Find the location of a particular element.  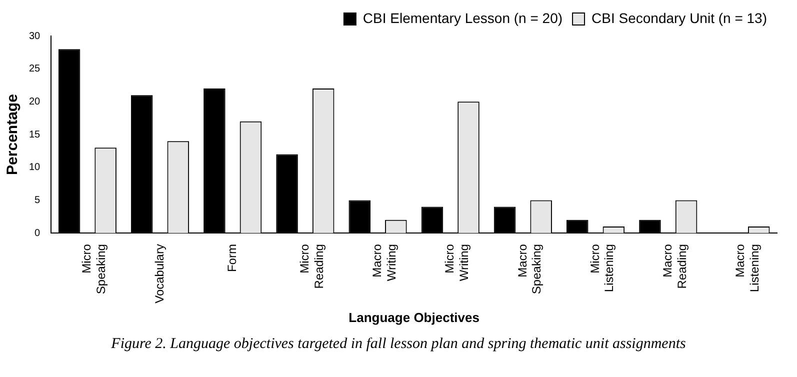

y-tick-label: 20 is located at coordinates (35, 102).